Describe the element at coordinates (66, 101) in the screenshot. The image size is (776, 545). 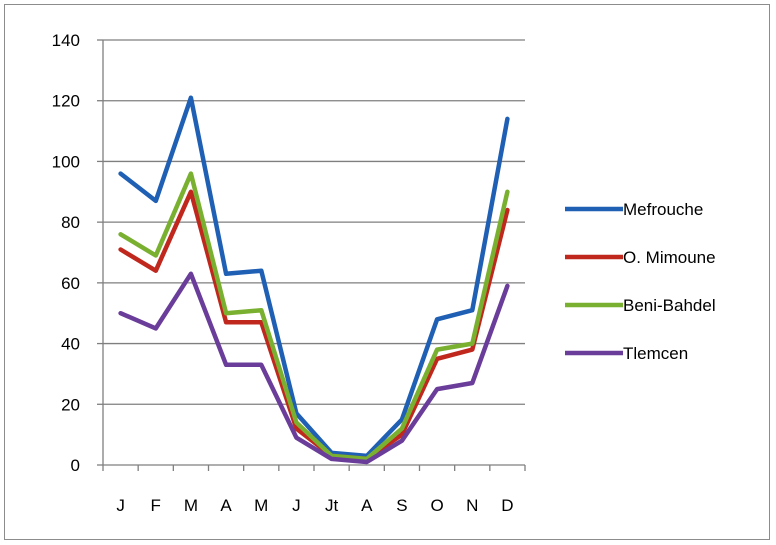
I see `y-tick-label: 120` at that location.